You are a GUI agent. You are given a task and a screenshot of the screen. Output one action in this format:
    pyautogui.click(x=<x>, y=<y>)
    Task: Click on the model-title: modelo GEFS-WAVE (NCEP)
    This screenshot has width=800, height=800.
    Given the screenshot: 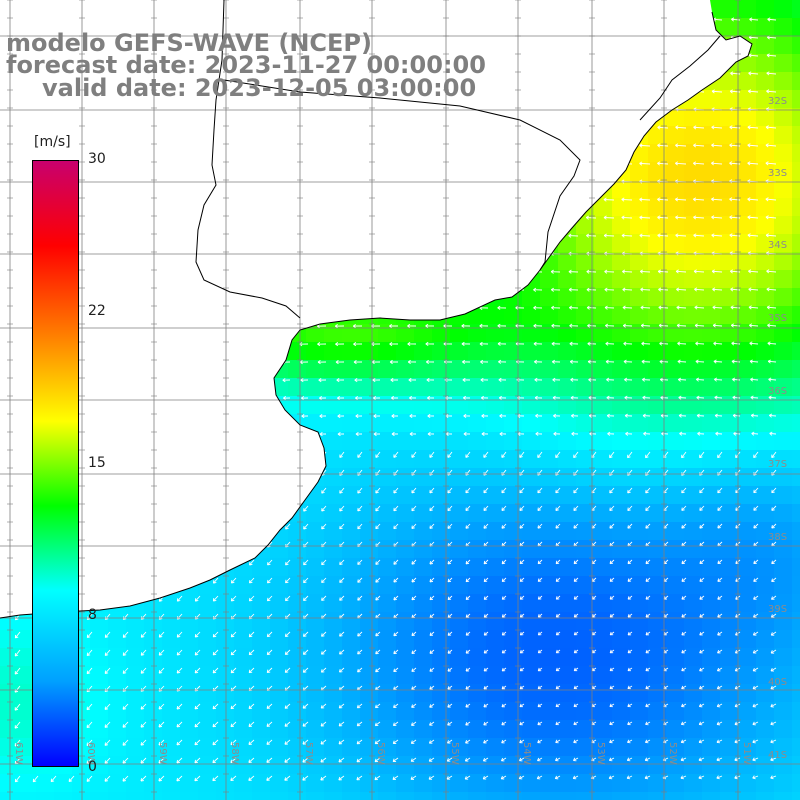 What is the action you would take?
    pyautogui.click(x=189, y=43)
    